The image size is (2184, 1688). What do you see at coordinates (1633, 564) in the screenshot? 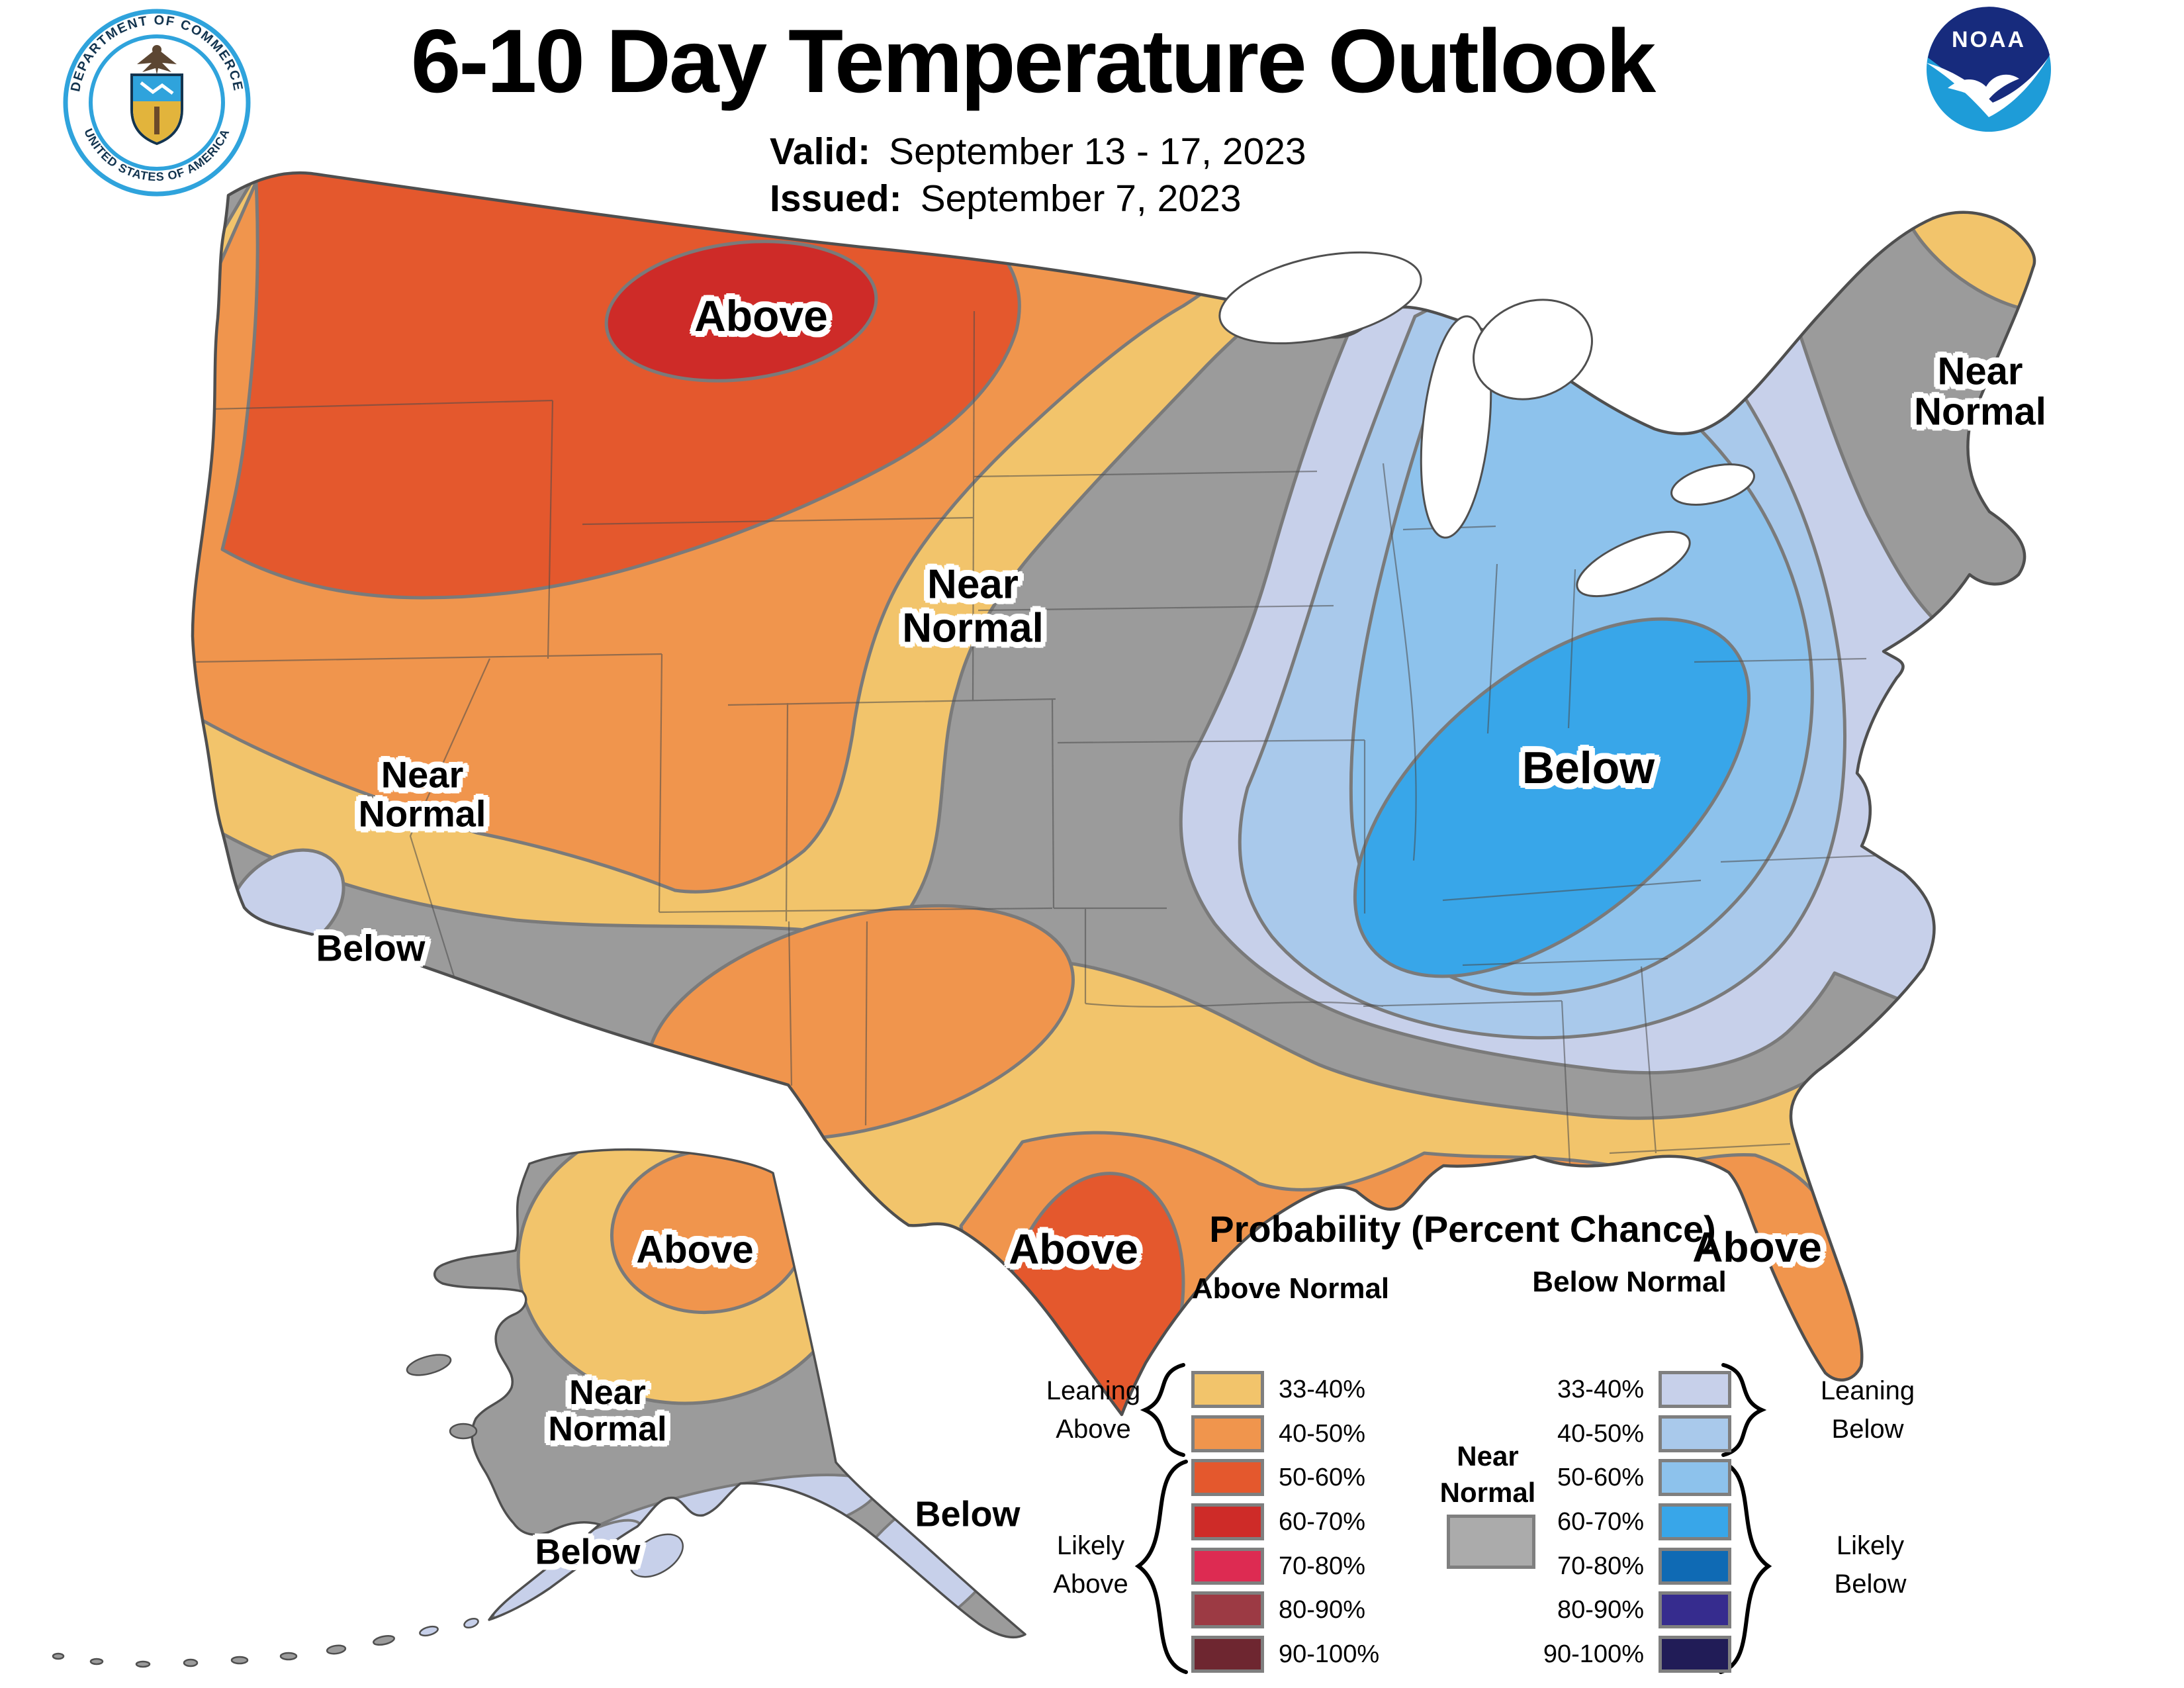
I see `lake-erie` at bounding box center [1633, 564].